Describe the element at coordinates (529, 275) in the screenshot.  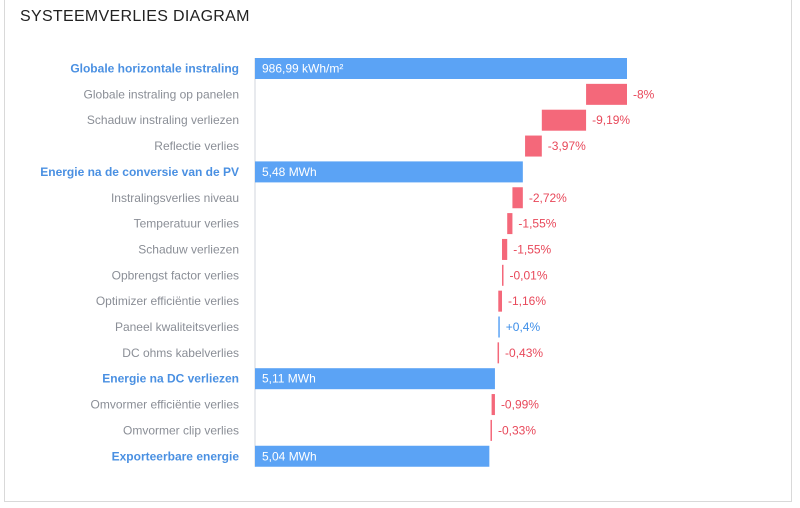
I see `value-label: -0,01%` at that location.